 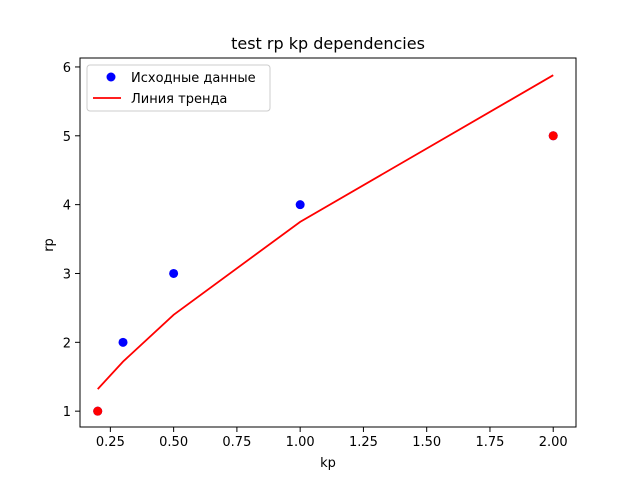 What do you see at coordinates (110, 442) in the screenshot?
I see `x-tick-label: 0.25` at bounding box center [110, 442].